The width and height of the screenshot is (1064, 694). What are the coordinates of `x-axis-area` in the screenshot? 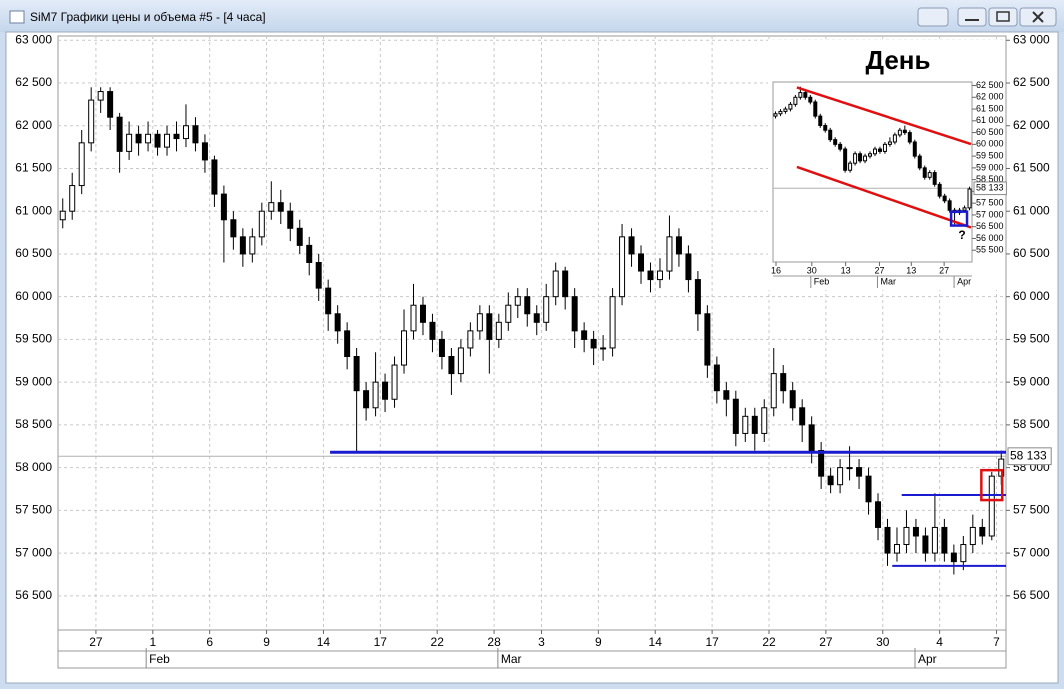 It's located at (532, 649).